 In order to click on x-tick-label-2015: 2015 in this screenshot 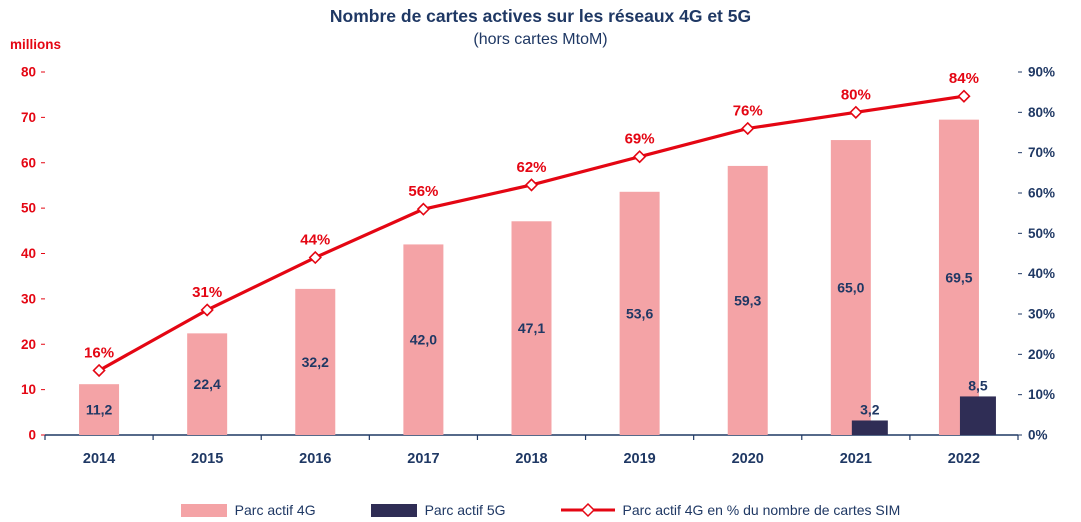, I will do `click(207, 459)`.